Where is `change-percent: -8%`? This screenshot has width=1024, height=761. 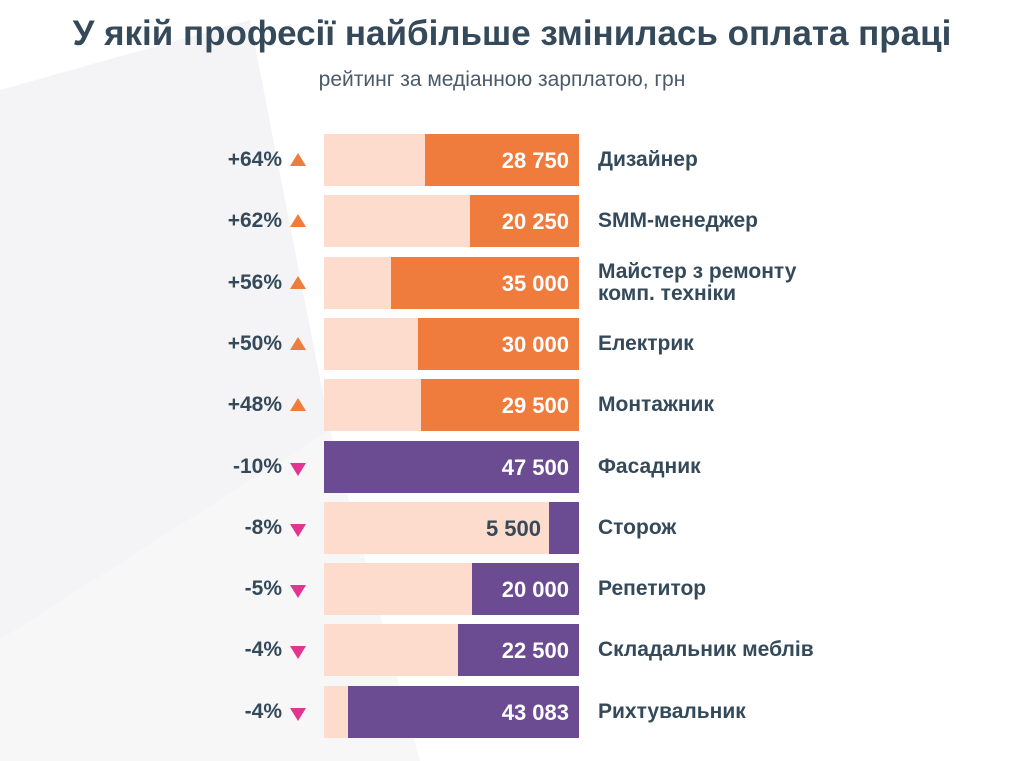 change-percent: -8% is located at coordinates (263, 527).